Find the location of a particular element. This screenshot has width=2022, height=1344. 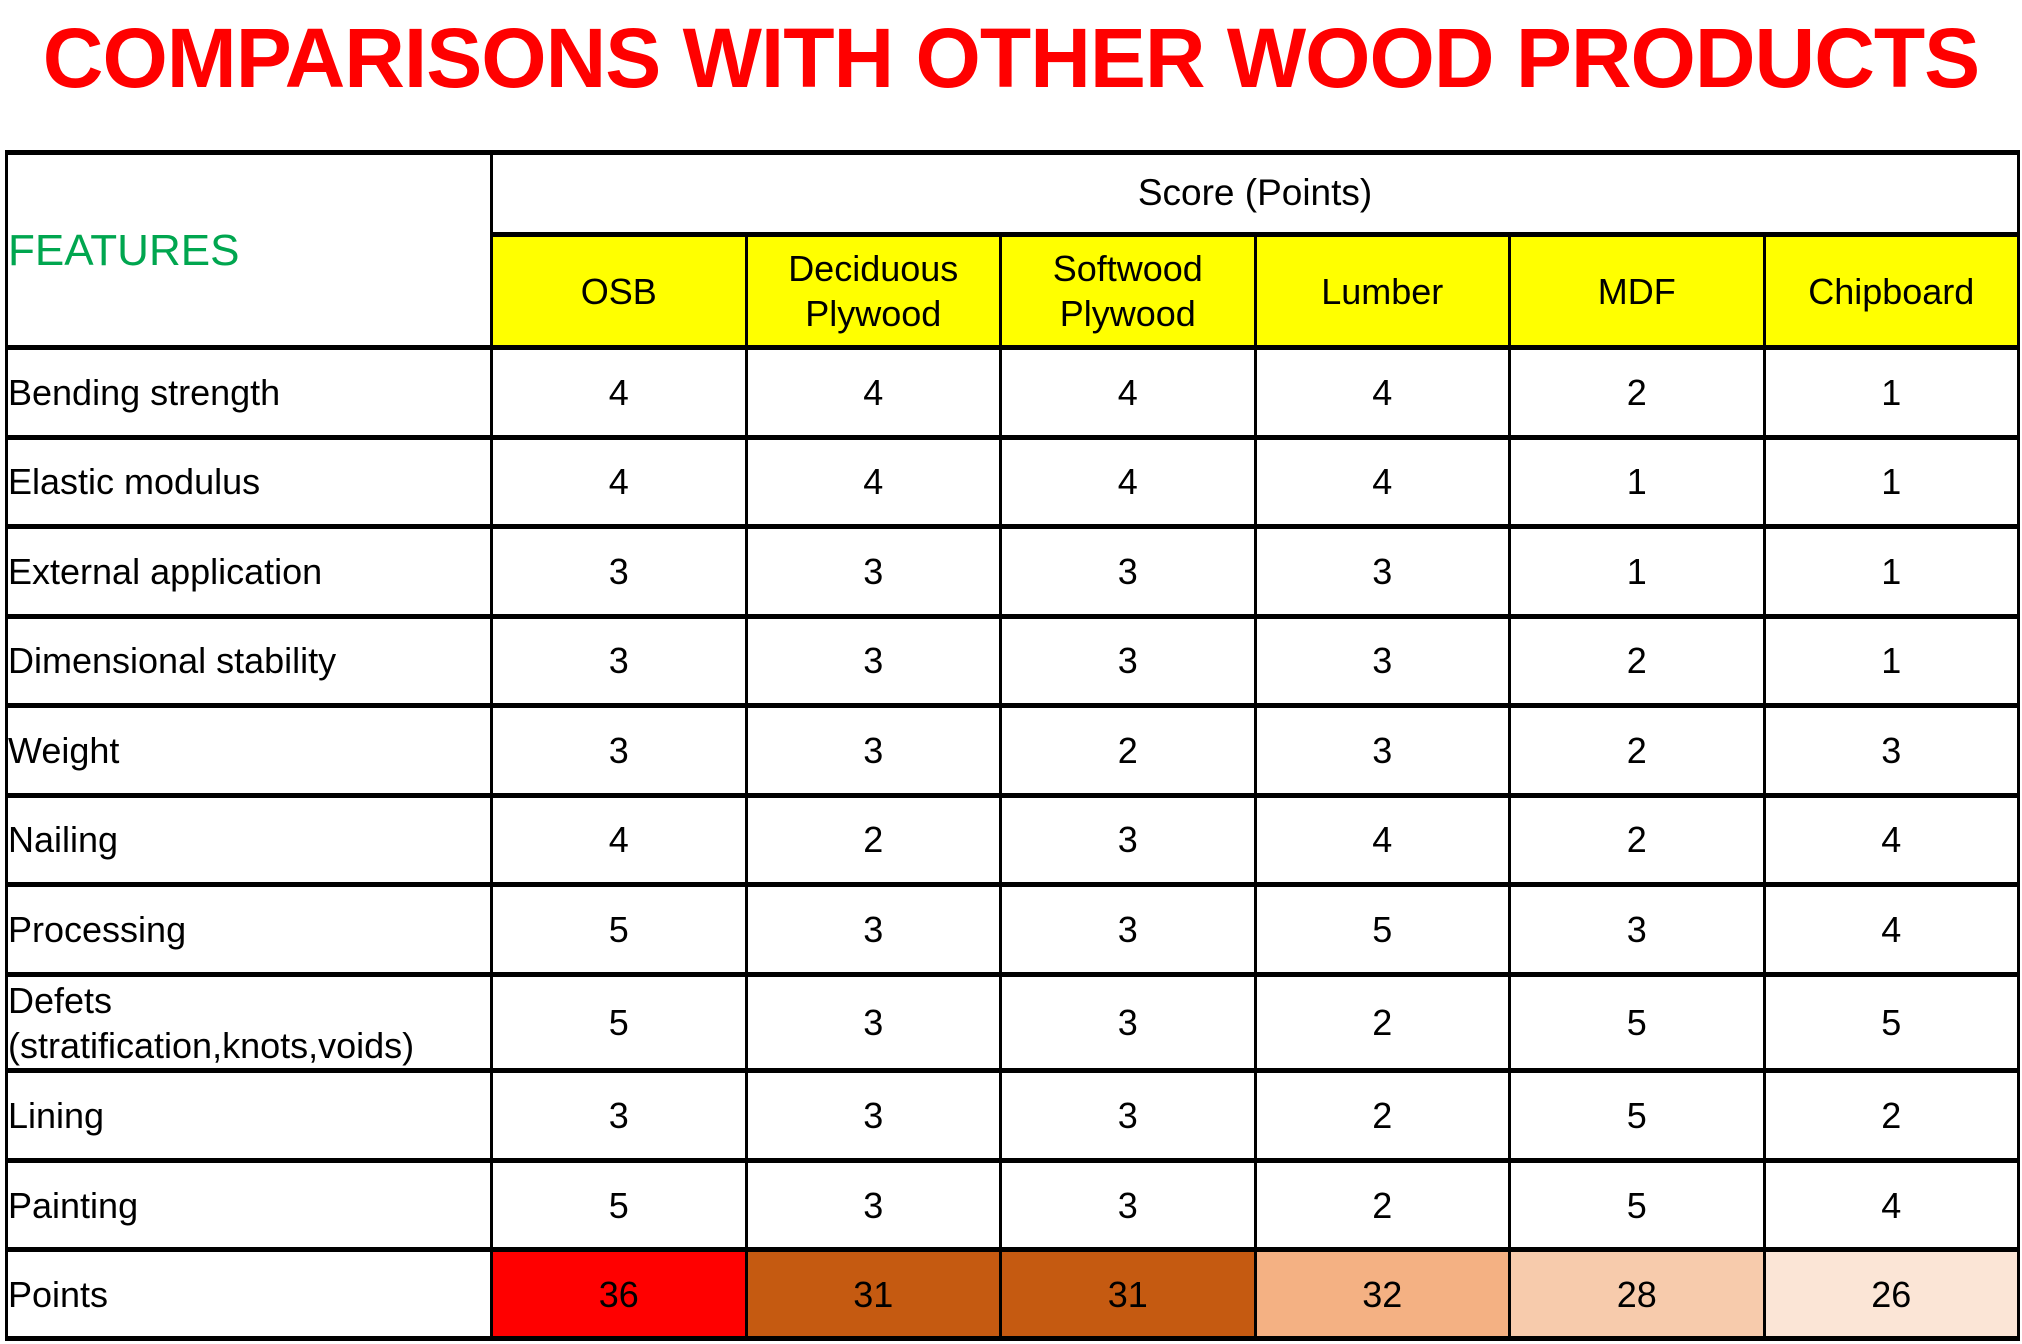

points-total-row: Points 36 31 31 32 28 26 is located at coordinates (1013, 1294).